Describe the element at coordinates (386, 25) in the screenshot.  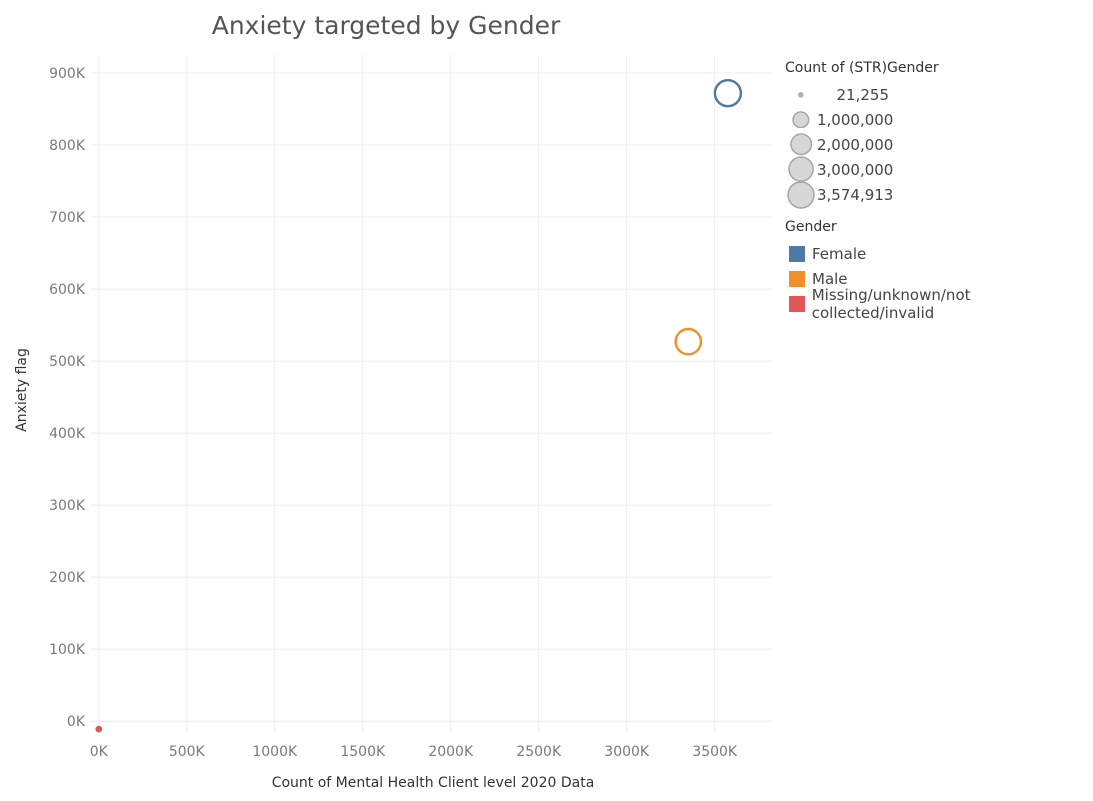
I see `chart-title: Anxiety targeted by Gender` at that location.